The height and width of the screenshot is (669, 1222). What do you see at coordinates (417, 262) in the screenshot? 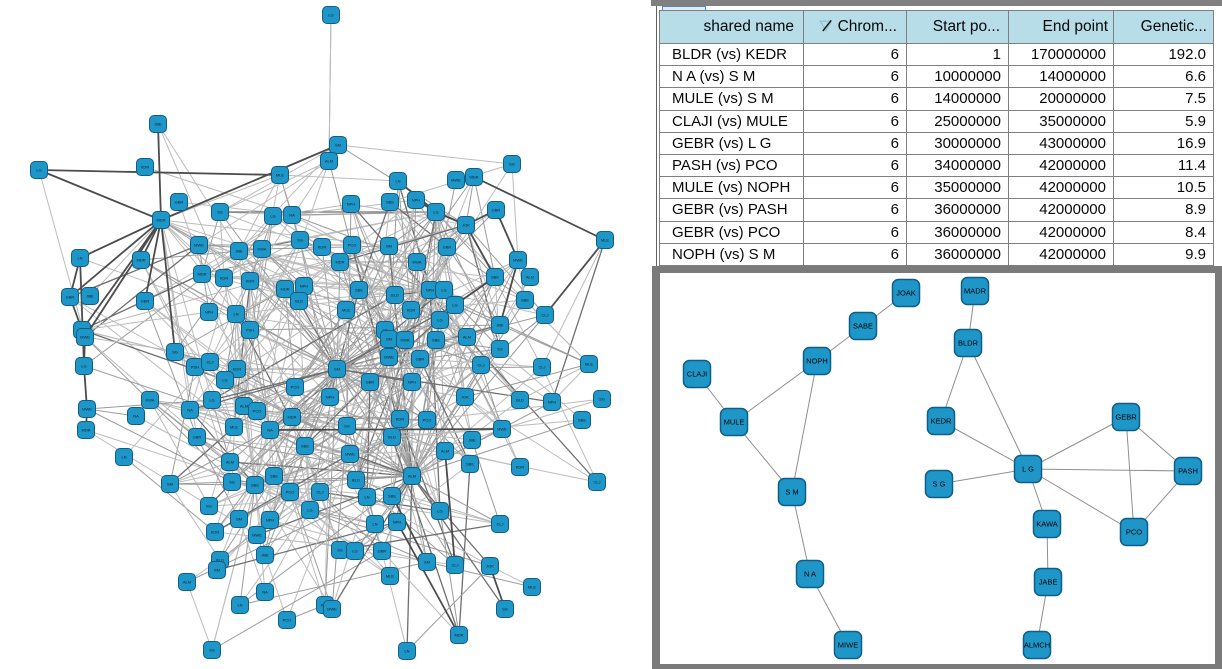
I see `svg-text: KWA` at bounding box center [417, 262].